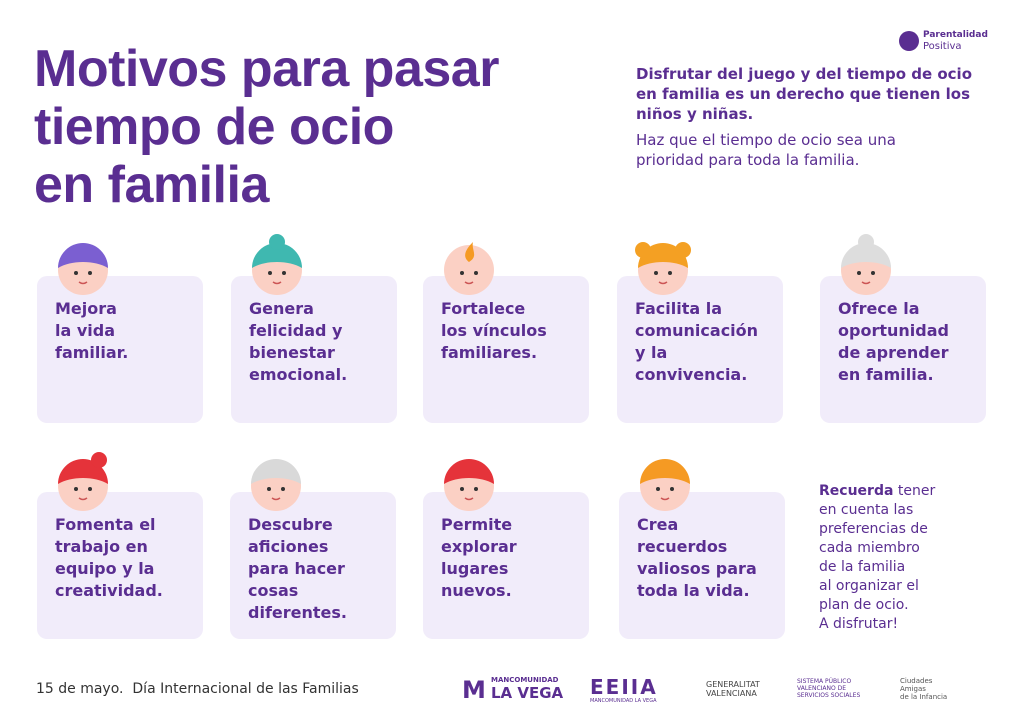 The image size is (1024, 724). What do you see at coordinates (679, 308) in the screenshot?
I see `card-text: Facilita la` at bounding box center [679, 308].